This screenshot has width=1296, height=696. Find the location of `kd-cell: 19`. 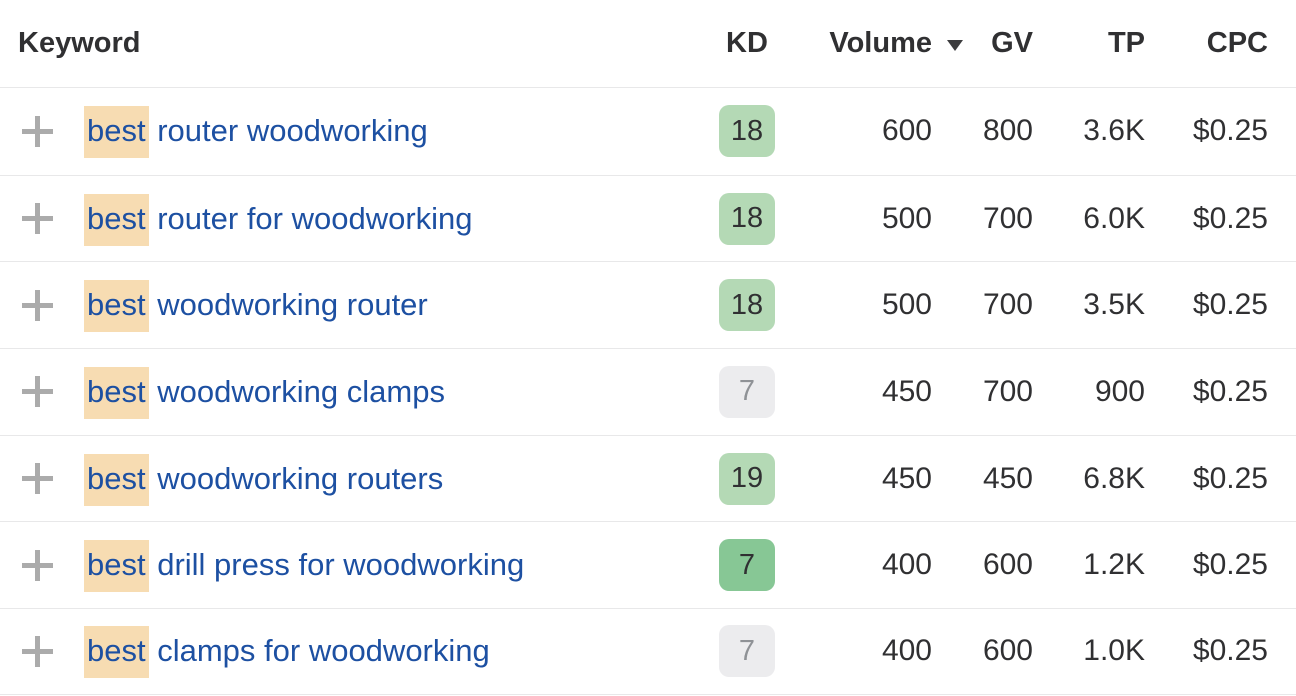

kd-cell: 19 is located at coordinates (747, 478).